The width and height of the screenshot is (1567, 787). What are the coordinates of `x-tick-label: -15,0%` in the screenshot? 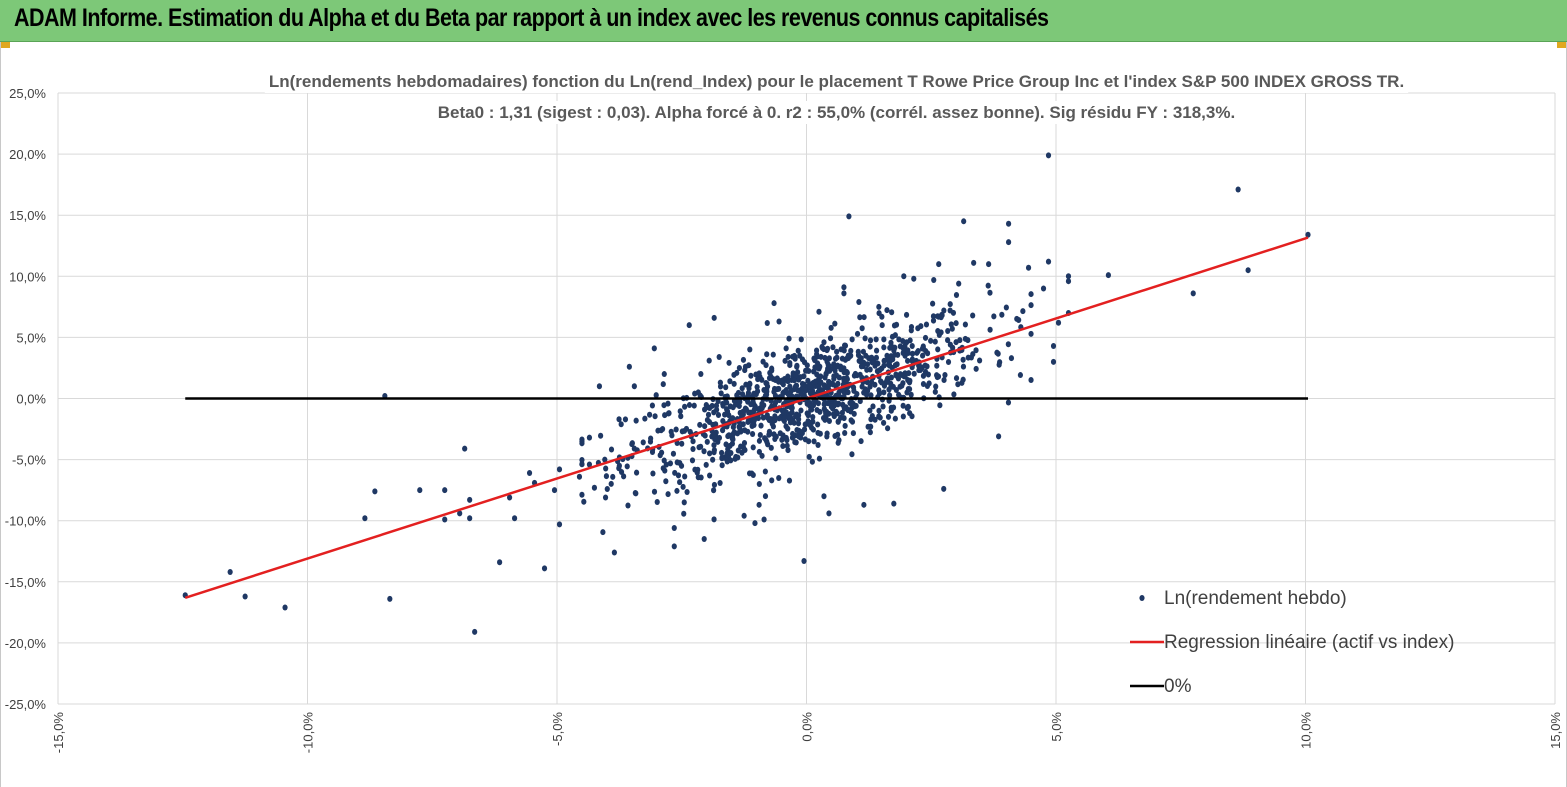 It's located at (58, 733).